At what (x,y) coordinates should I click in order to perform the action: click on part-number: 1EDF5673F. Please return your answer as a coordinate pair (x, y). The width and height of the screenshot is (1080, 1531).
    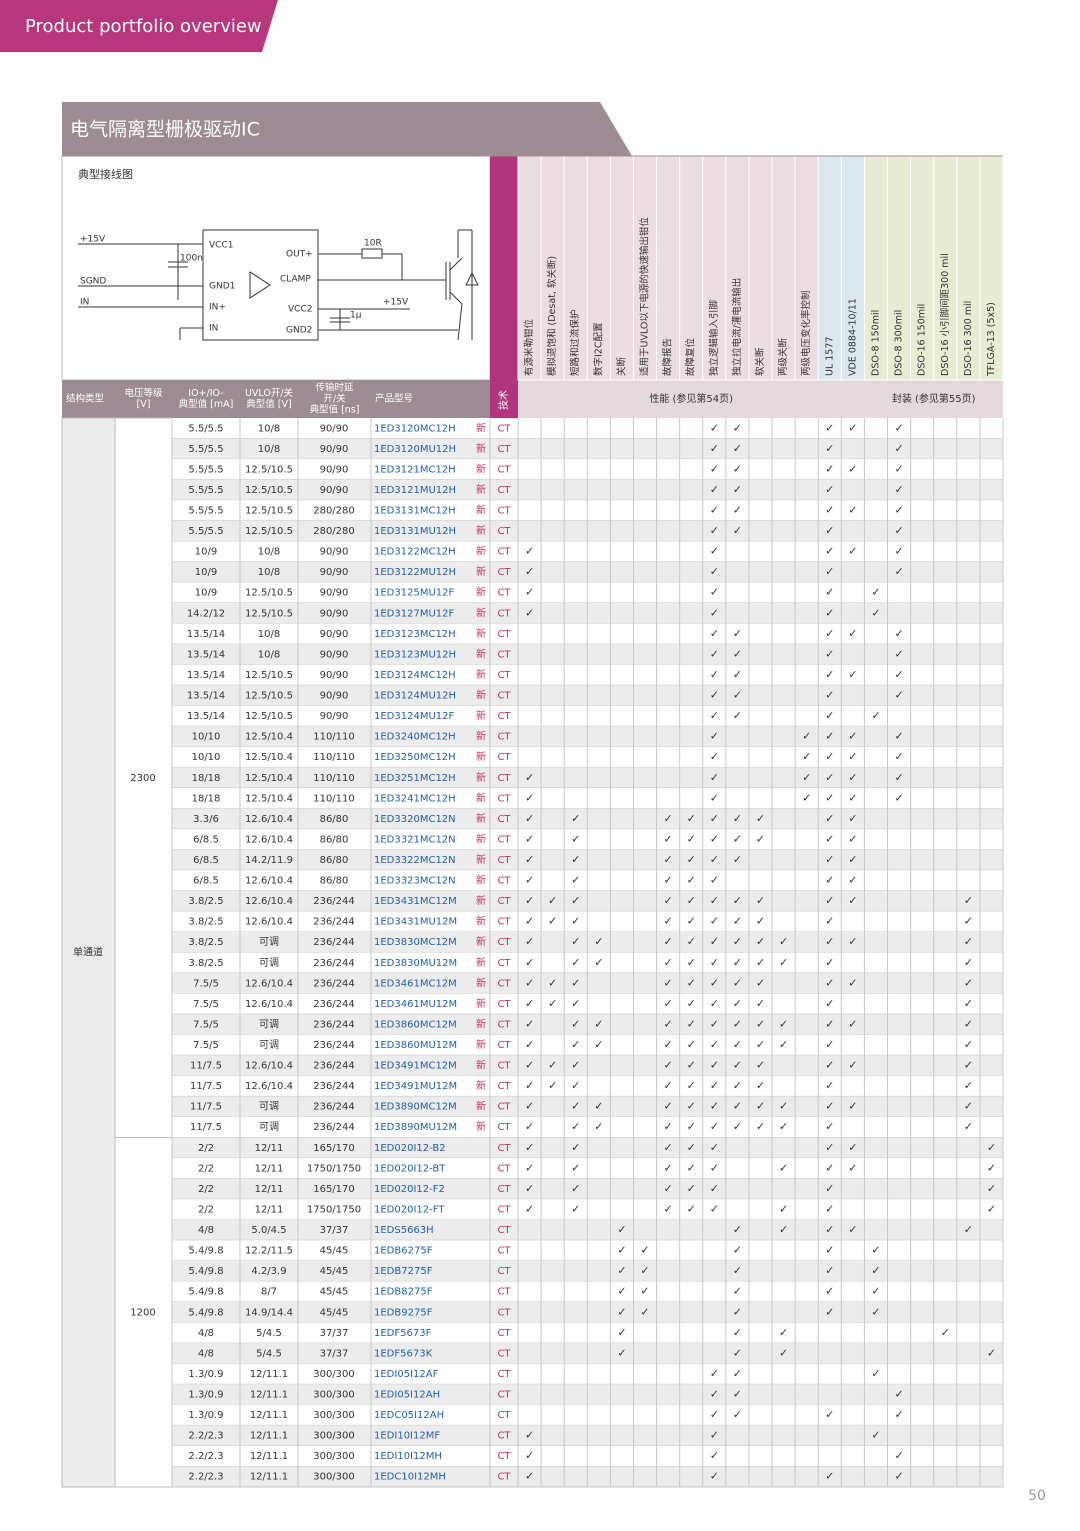
    Looking at the image, I should click on (403, 1333).